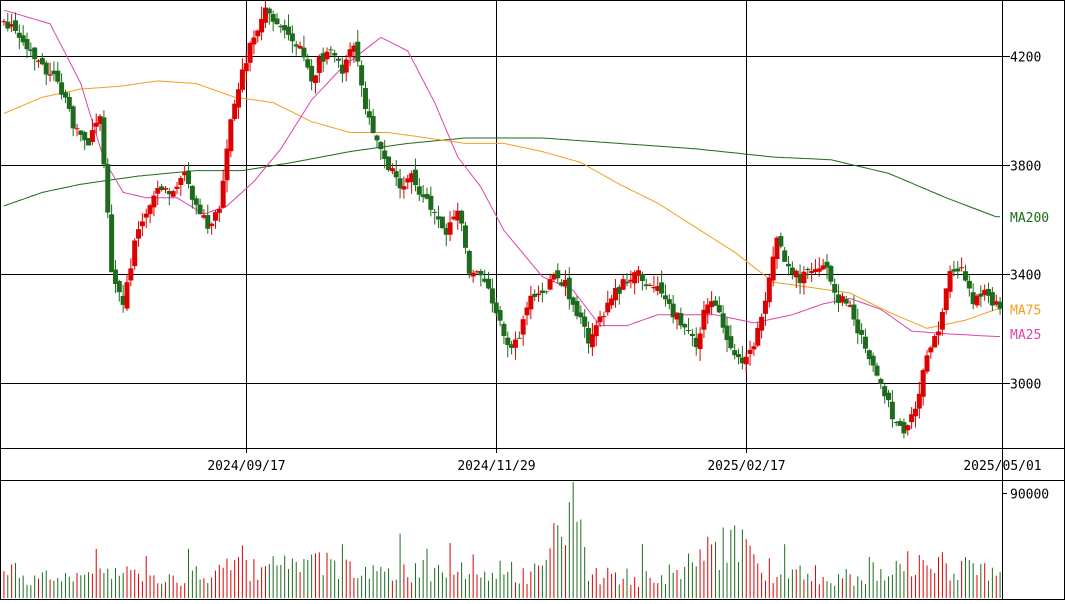  What do you see at coordinates (1029, 495) in the screenshot?
I see `volume-tick-label: 90000` at bounding box center [1029, 495].